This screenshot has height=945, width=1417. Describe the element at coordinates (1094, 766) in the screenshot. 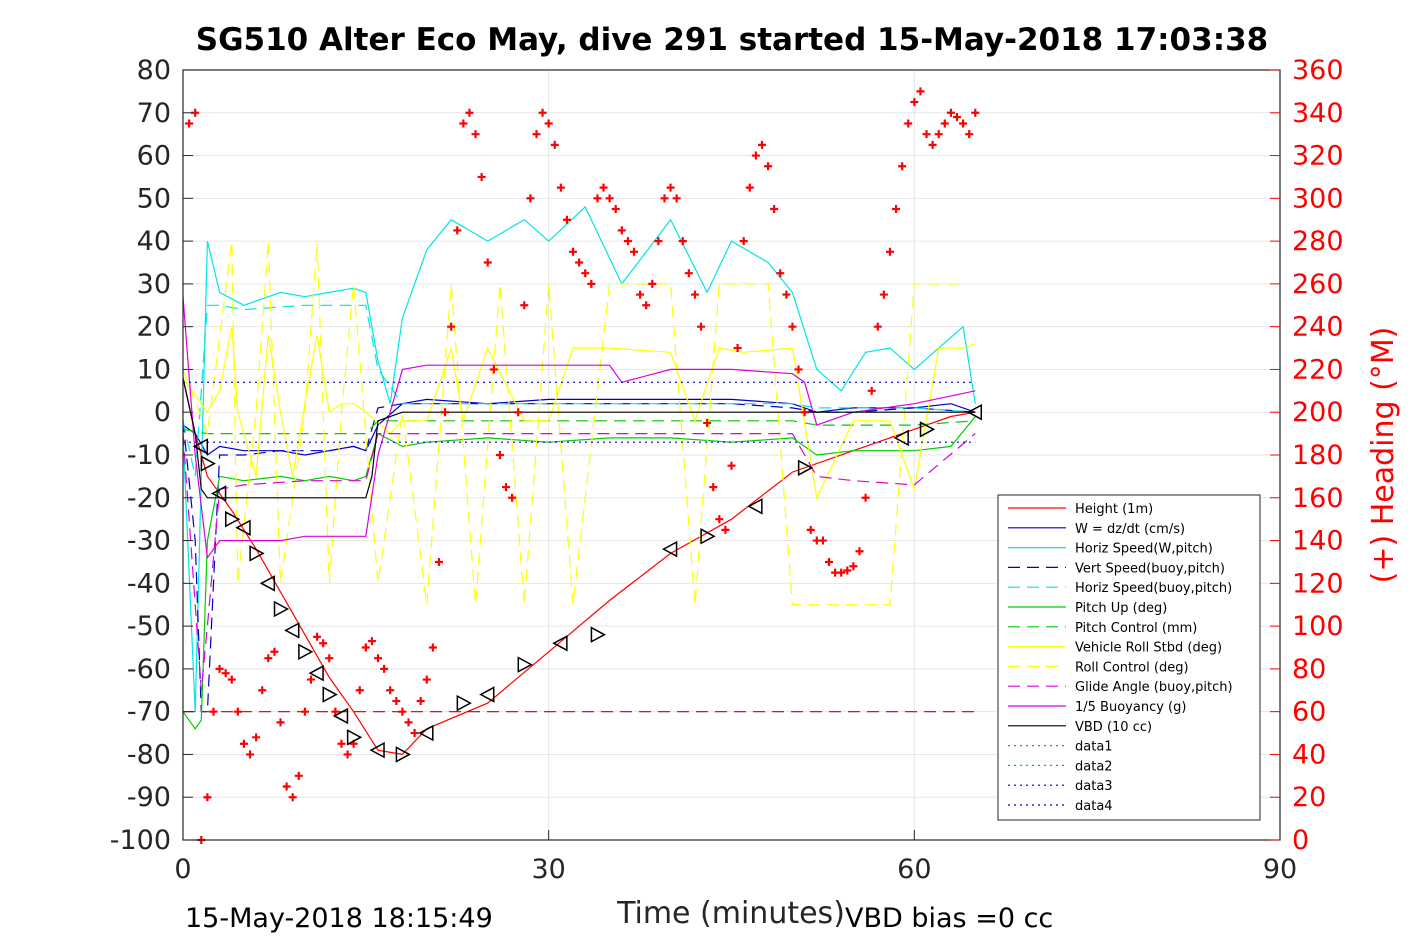

I see `legend-entry: data2` at that location.